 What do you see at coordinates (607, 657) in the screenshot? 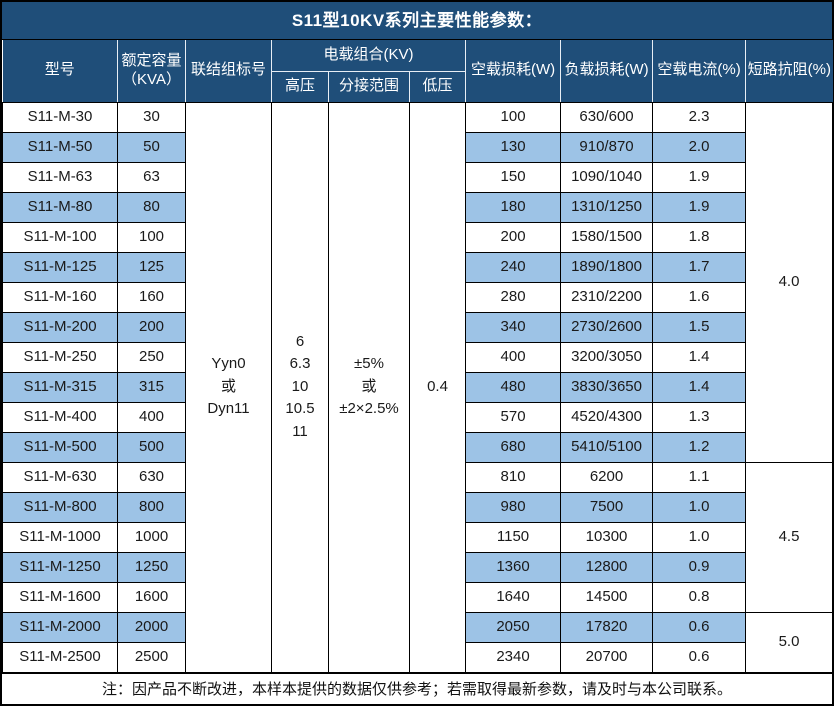
I see `load-loss-cell: 20700` at bounding box center [607, 657].